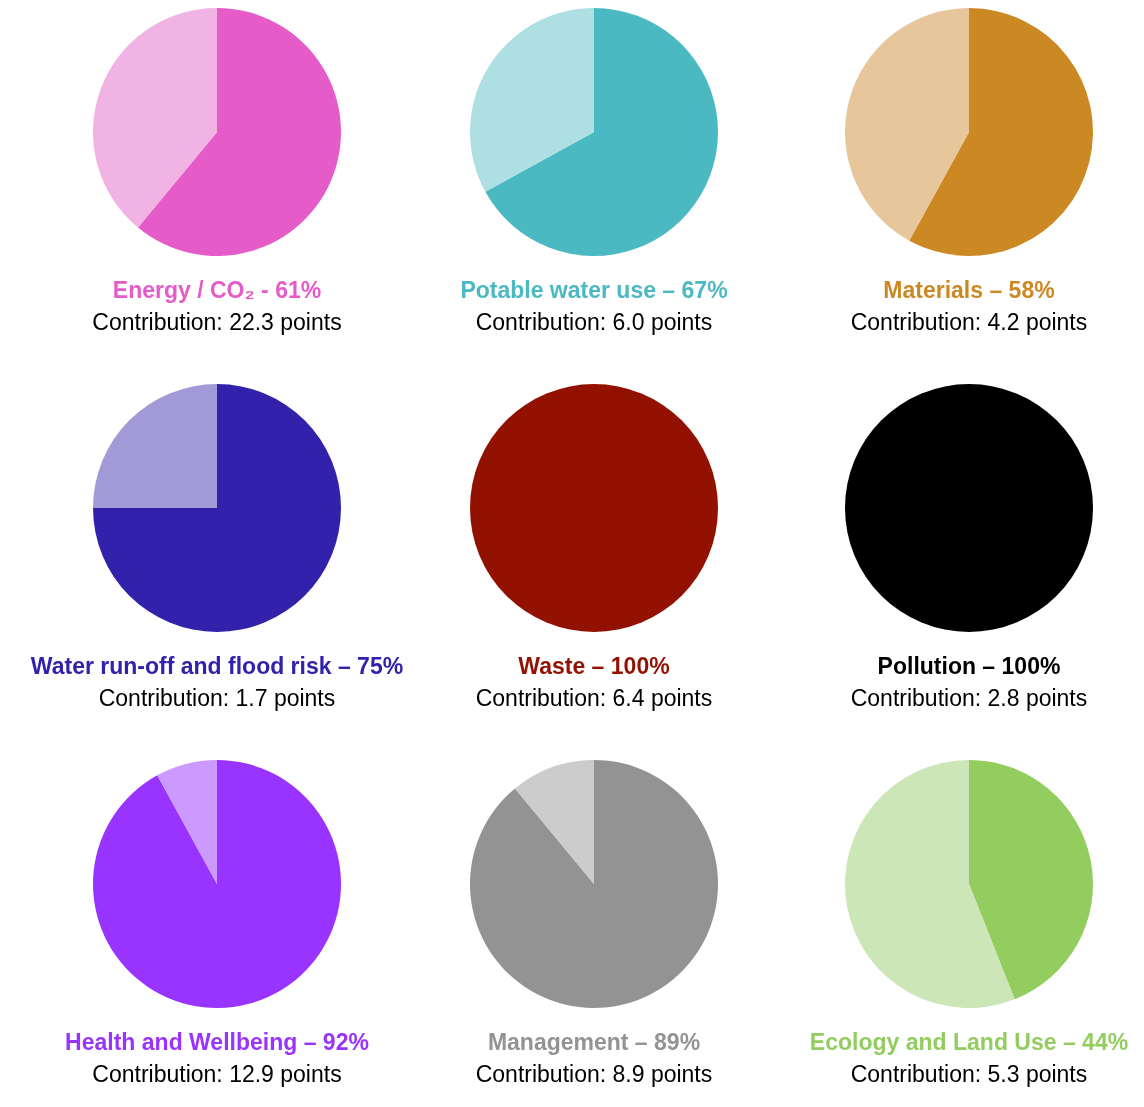 This screenshot has width=1144, height=1107. Describe the element at coordinates (217, 1042) in the screenshot. I see `text: Health and Wellbeing – 92%` at that location.